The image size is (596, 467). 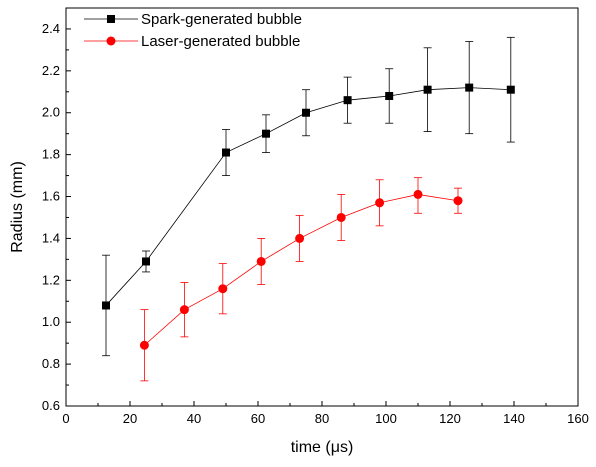 I want to click on x-tick-label: 100, so click(x=386, y=418).